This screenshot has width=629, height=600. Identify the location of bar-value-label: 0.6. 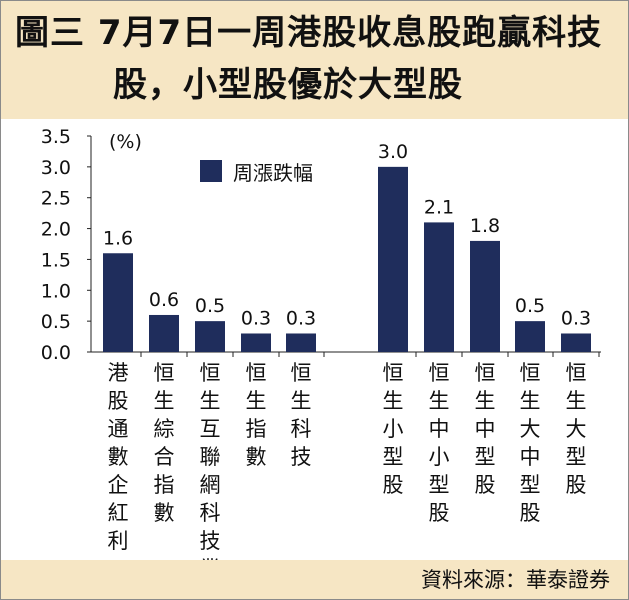
(164, 300).